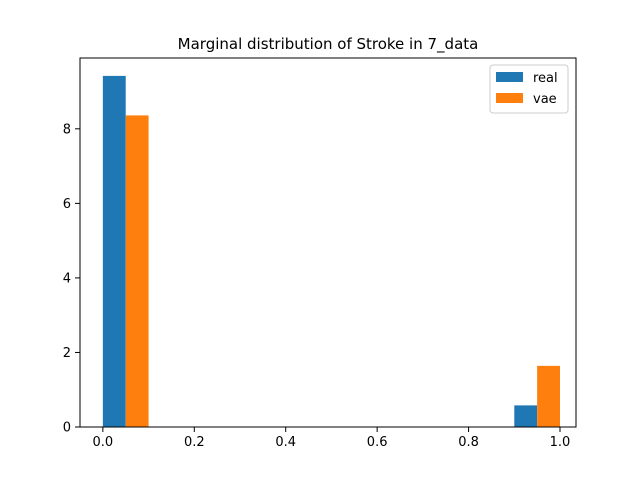 The image size is (640, 480). What do you see at coordinates (377, 442) in the screenshot?
I see `x-tick-label: 0.6` at bounding box center [377, 442].